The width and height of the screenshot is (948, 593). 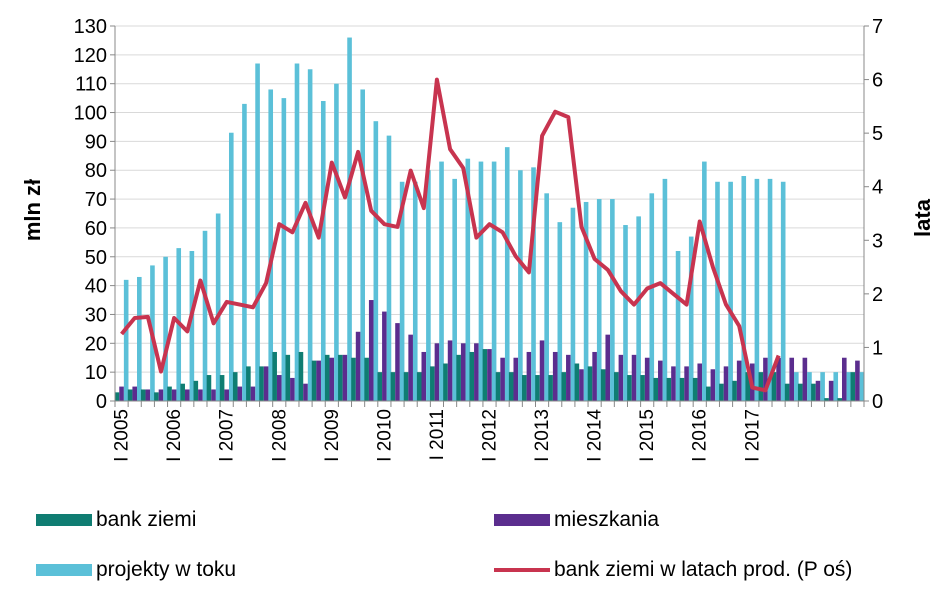 What do you see at coordinates (877, 81) in the screenshot?
I see `y-right-tick-label: 6` at bounding box center [877, 81].